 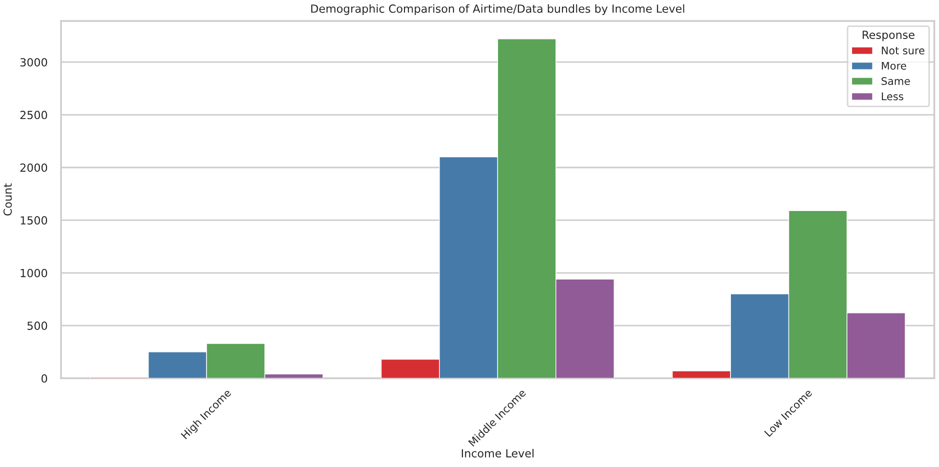 What do you see at coordinates (37, 326) in the screenshot?
I see `y-tick-label: 500` at bounding box center [37, 326].